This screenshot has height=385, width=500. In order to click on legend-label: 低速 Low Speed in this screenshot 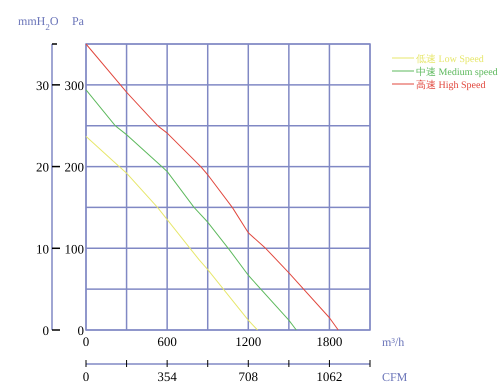, I will do `click(450, 59)`.